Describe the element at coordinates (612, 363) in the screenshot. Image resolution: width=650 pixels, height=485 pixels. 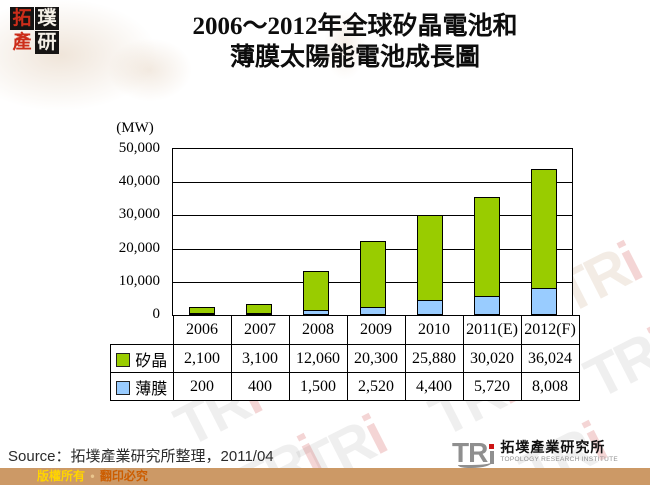
I see `tri-watermark: TRi` at that location.